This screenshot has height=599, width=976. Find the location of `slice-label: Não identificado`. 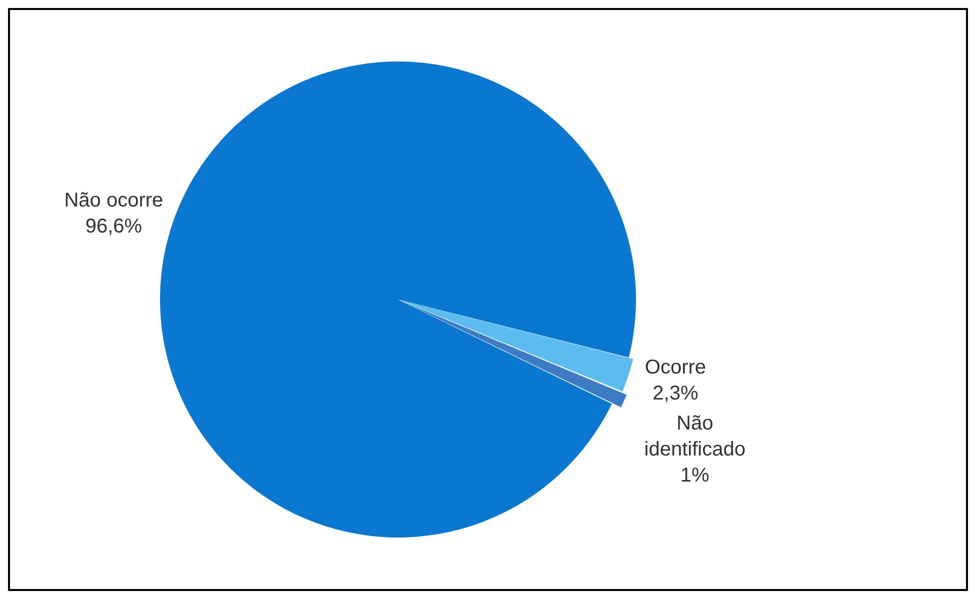

slice-label: Não identificado is located at coordinates (695, 436).